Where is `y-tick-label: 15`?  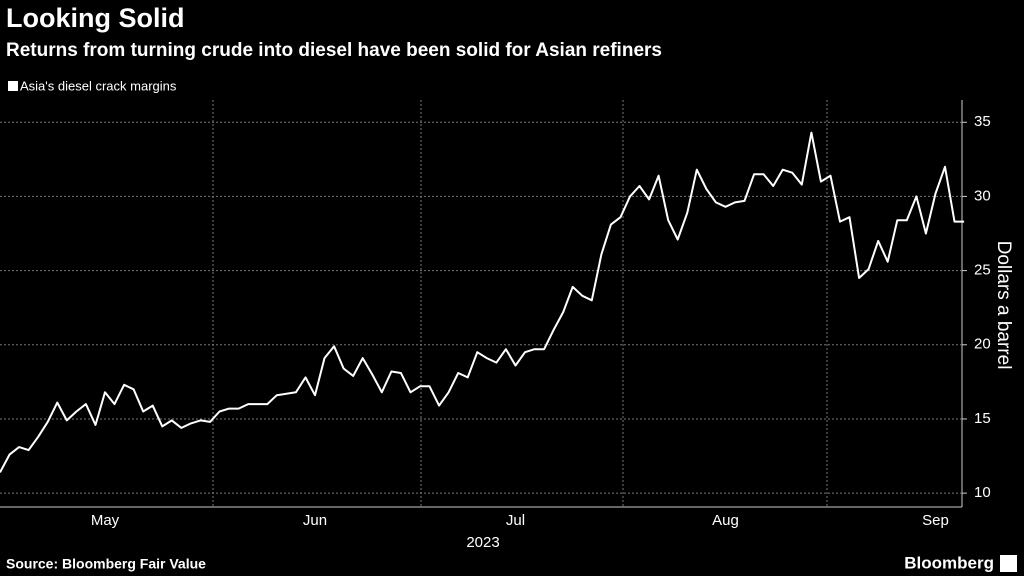 y-tick-label: 15 is located at coordinates (982, 418).